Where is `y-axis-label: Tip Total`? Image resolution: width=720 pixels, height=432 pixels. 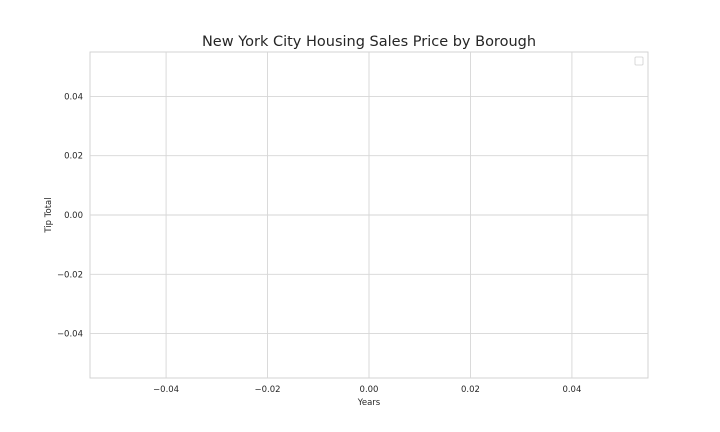
y-axis-label: Tip Total is located at coordinates (49, 215).